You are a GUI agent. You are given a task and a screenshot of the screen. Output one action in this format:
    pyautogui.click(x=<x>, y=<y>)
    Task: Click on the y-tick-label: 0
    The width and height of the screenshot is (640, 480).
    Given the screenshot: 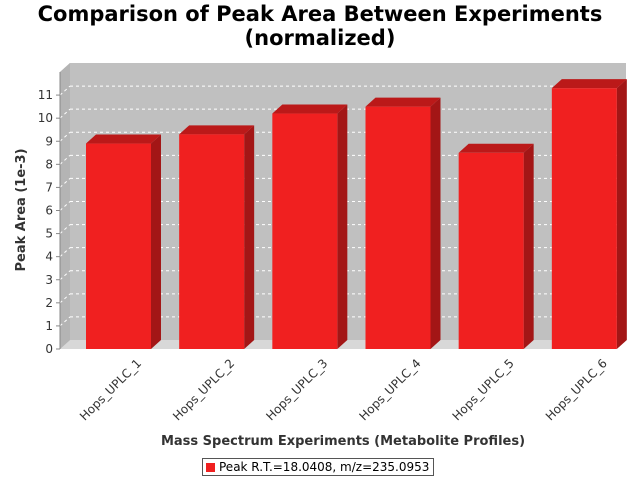 What is the action you would take?
    pyautogui.click(x=49, y=349)
    